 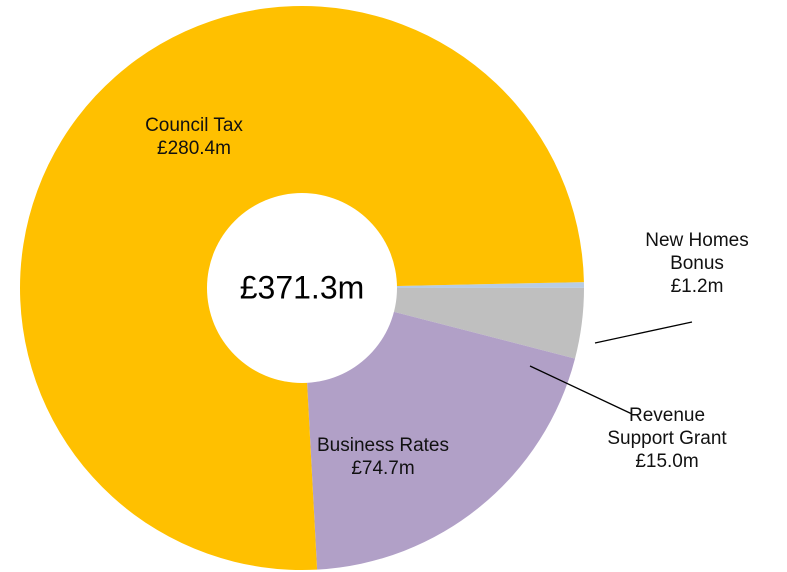 I want to click on data-label-revenue-support-grant: Revenue Support Grant £15.0m, so click(x=667, y=438).